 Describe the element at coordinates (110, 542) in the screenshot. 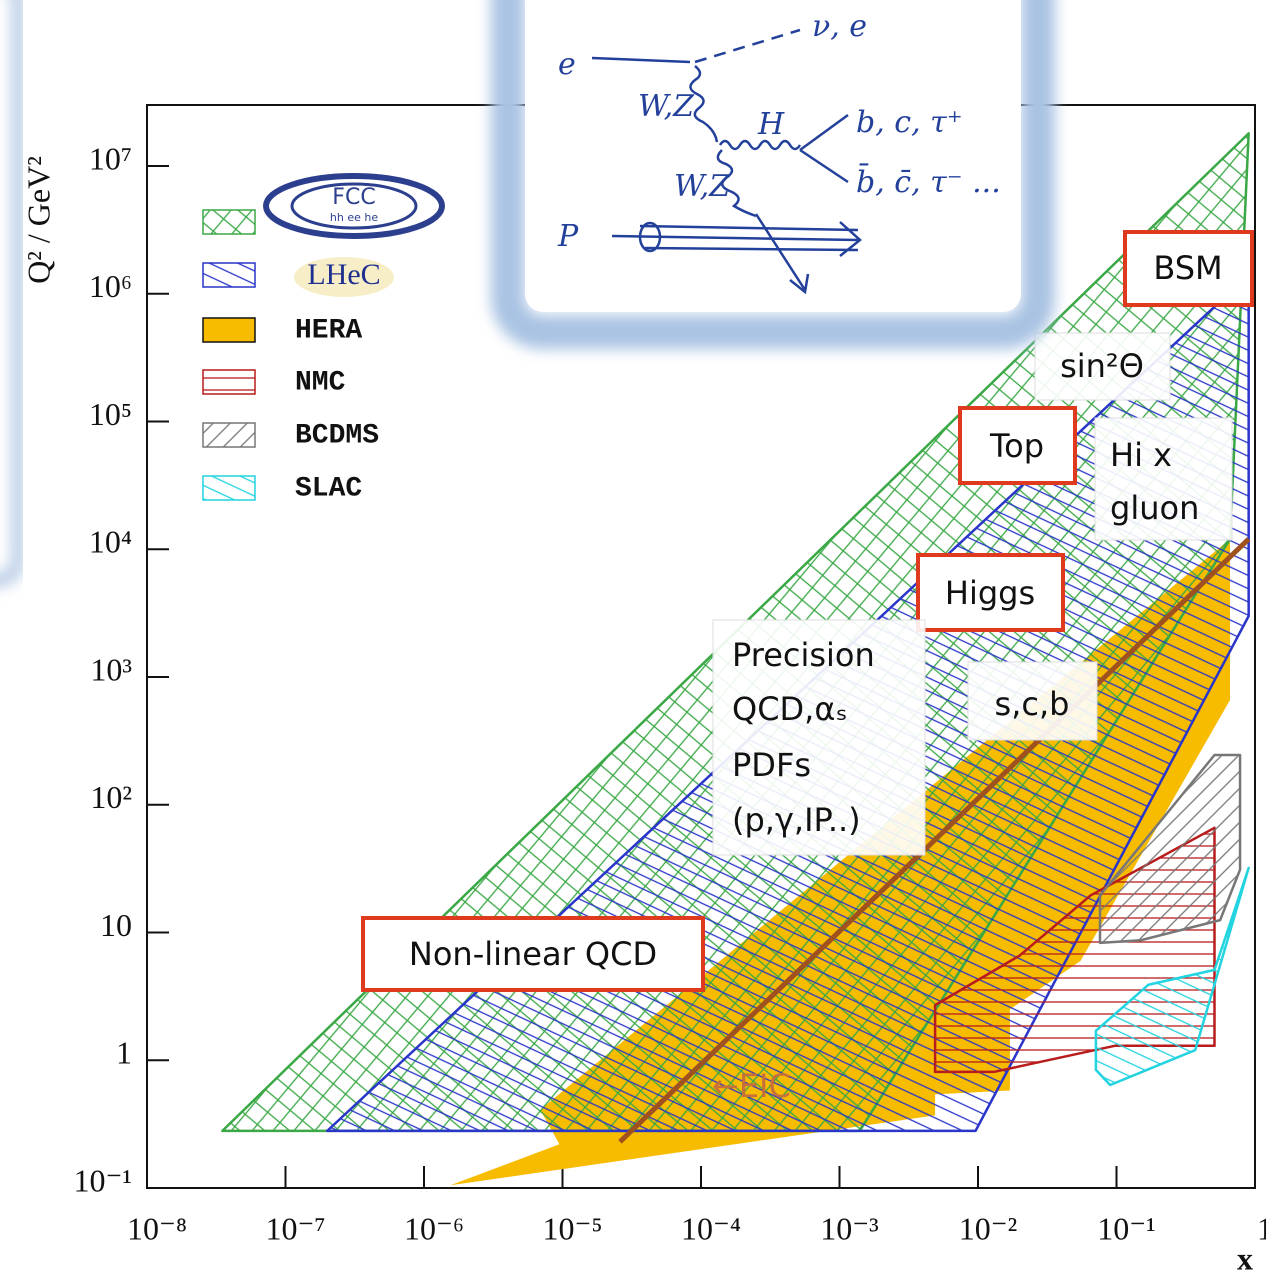

I see `y-tick-label: 10⁴` at that location.